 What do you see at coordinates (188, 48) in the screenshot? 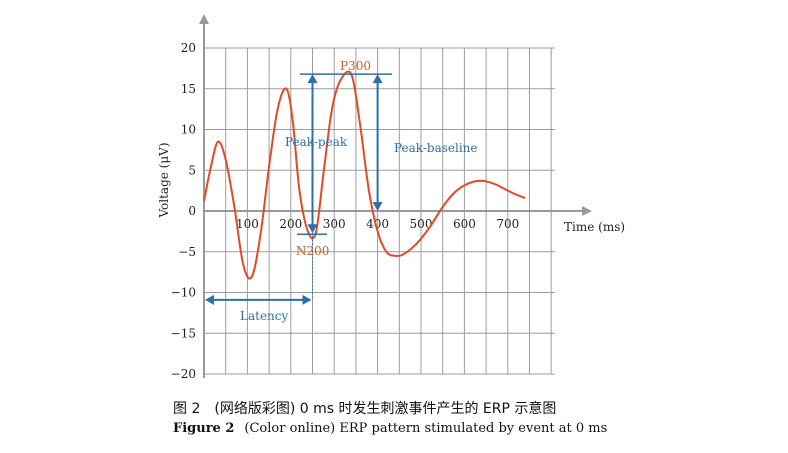
I see `y-tick-label: 20` at bounding box center [188, 48].